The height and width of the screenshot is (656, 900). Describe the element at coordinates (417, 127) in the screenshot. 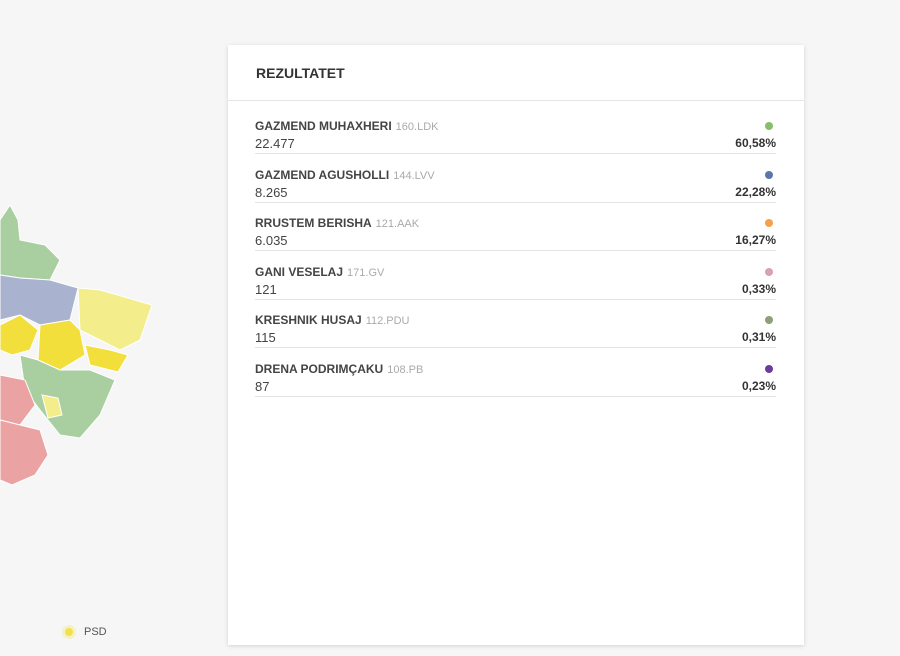

I see `candidate-code: 160.LDK` at that location.